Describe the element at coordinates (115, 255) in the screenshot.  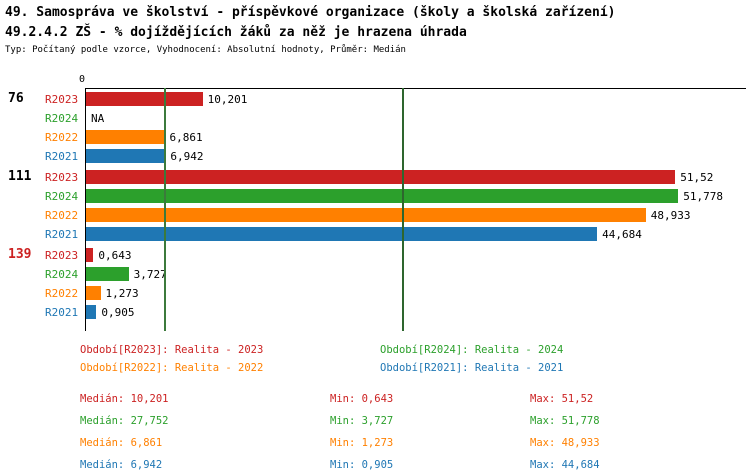
I see `bar-value-label: 0,643` at that location.